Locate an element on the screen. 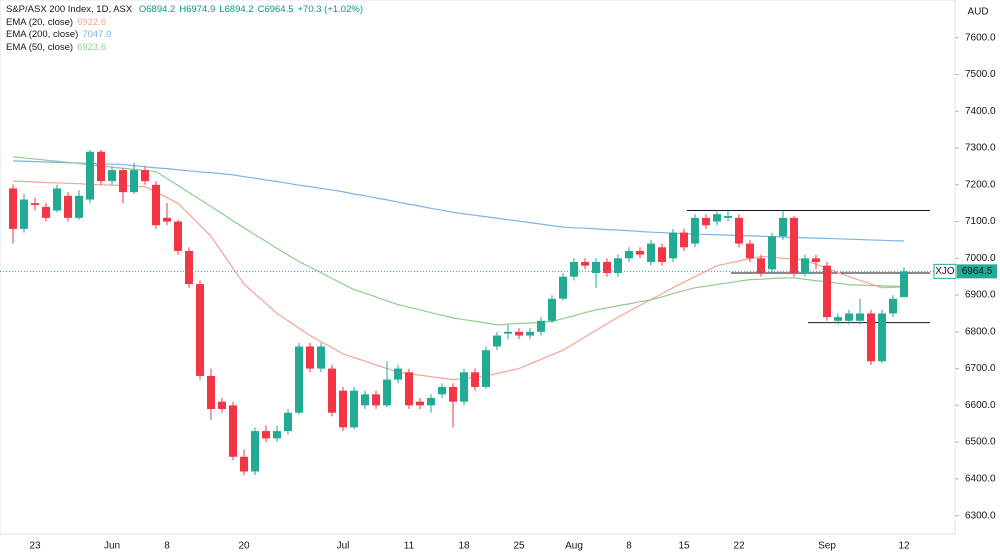 This screenshot has height=559, width=1000. x-tick-label: Aug is located at coordinates (574, 546).